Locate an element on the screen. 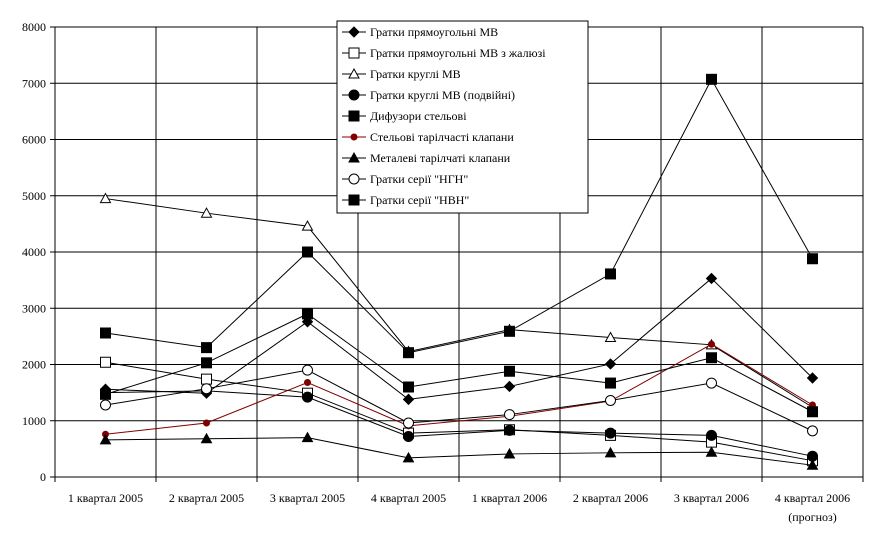 This screenshot has height=543, width=873. legend-label: Гратки круглі МВ is located at coordinates (415, 74).